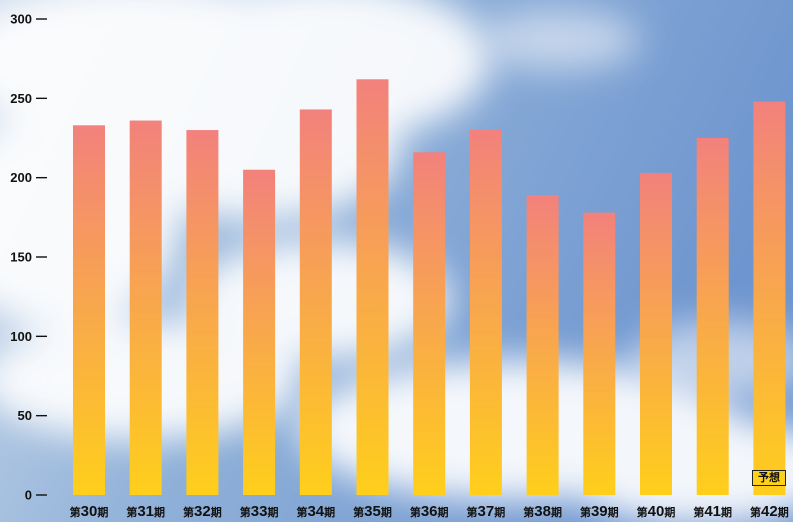 The height and width of the screenshot is (522, 793). Describe the element at coordinates (486, 511) in the screenshot. I see `x-category-label: 第37期` at that location.